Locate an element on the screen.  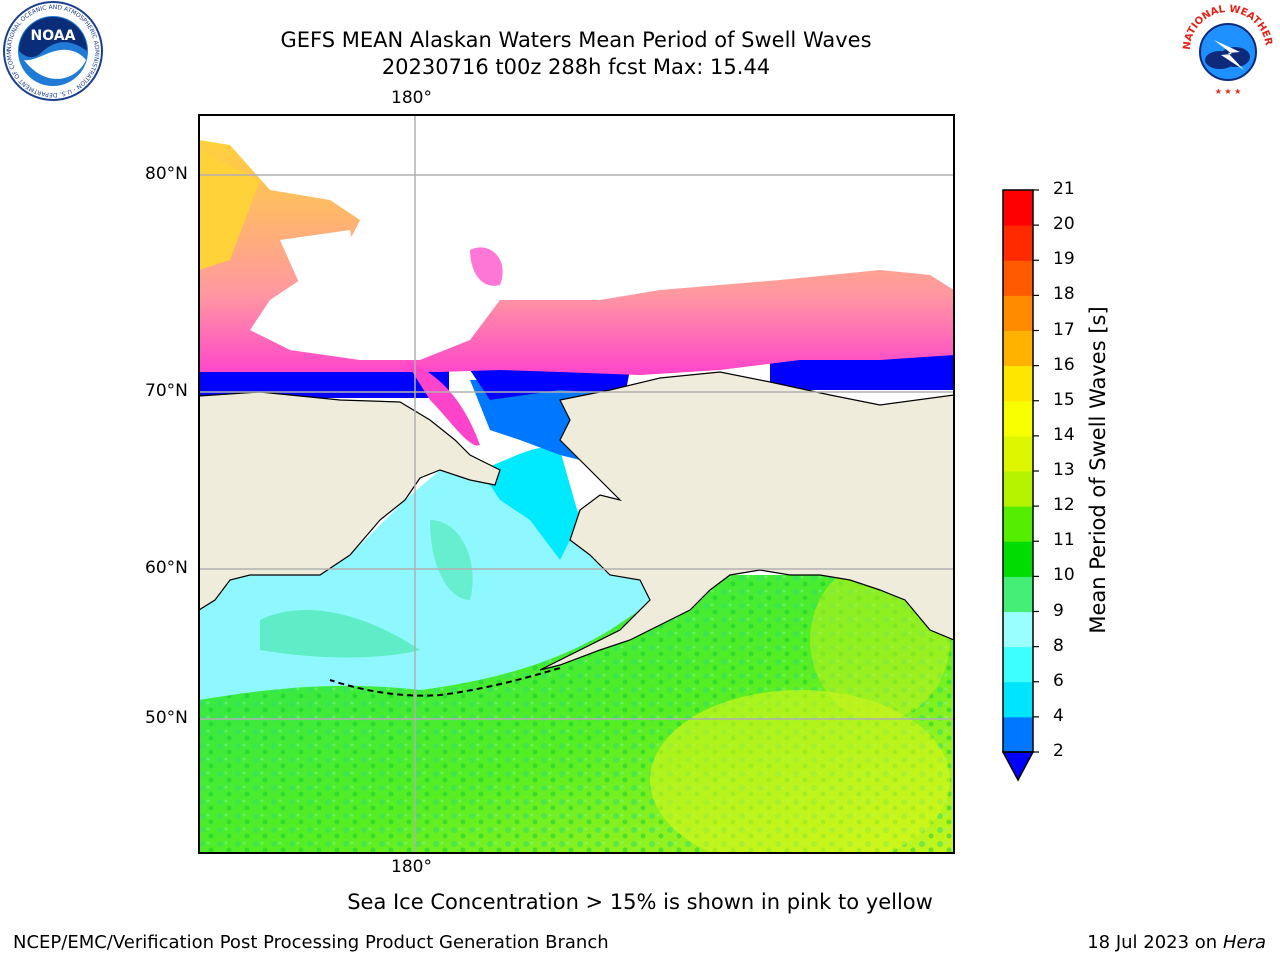
colorbar-tick-label: 10 is located at coordinates (1064, 575).